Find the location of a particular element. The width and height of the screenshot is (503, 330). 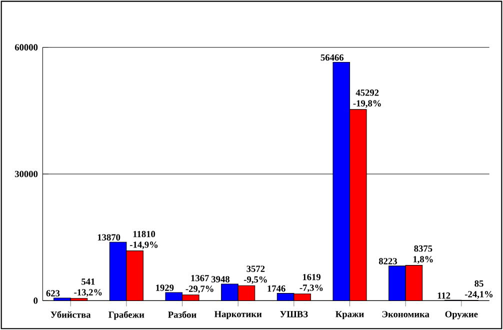

x-tick-label: Наркотики is located at coordinates (238, 315).